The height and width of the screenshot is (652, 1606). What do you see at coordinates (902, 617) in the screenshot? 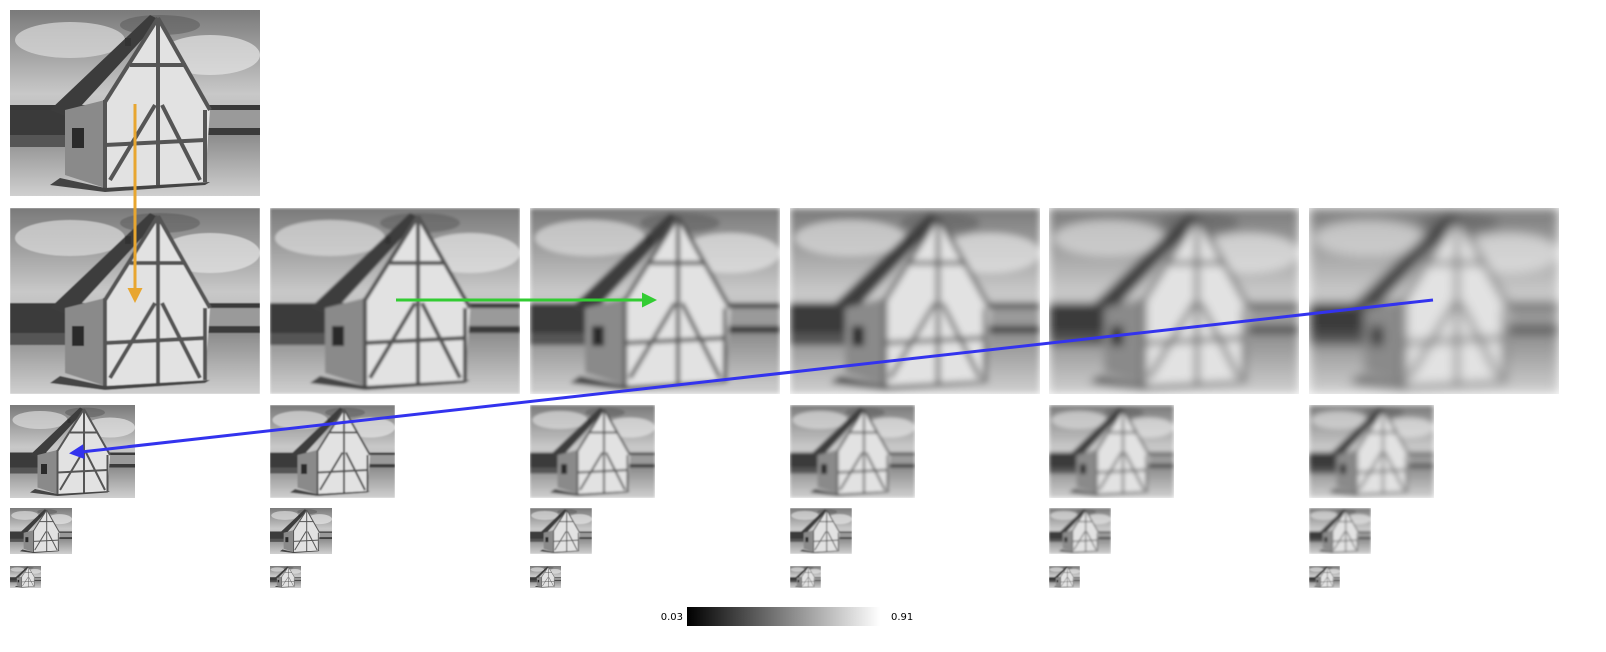
I see `colorbar-max-label: 0.91` at bounding box center [902, 617].